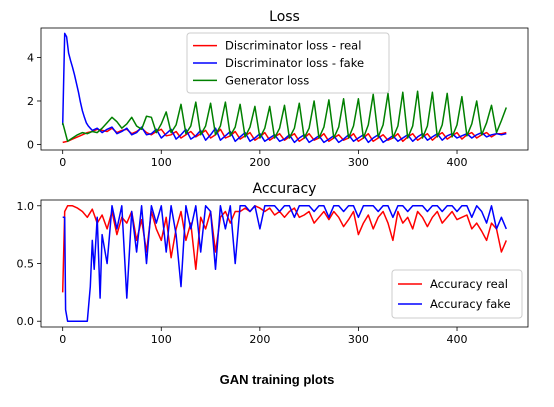 The width and height of the screenshot is (554, 407). I want to click on chart2-ytick-label: 0.0, so click(26, 321).